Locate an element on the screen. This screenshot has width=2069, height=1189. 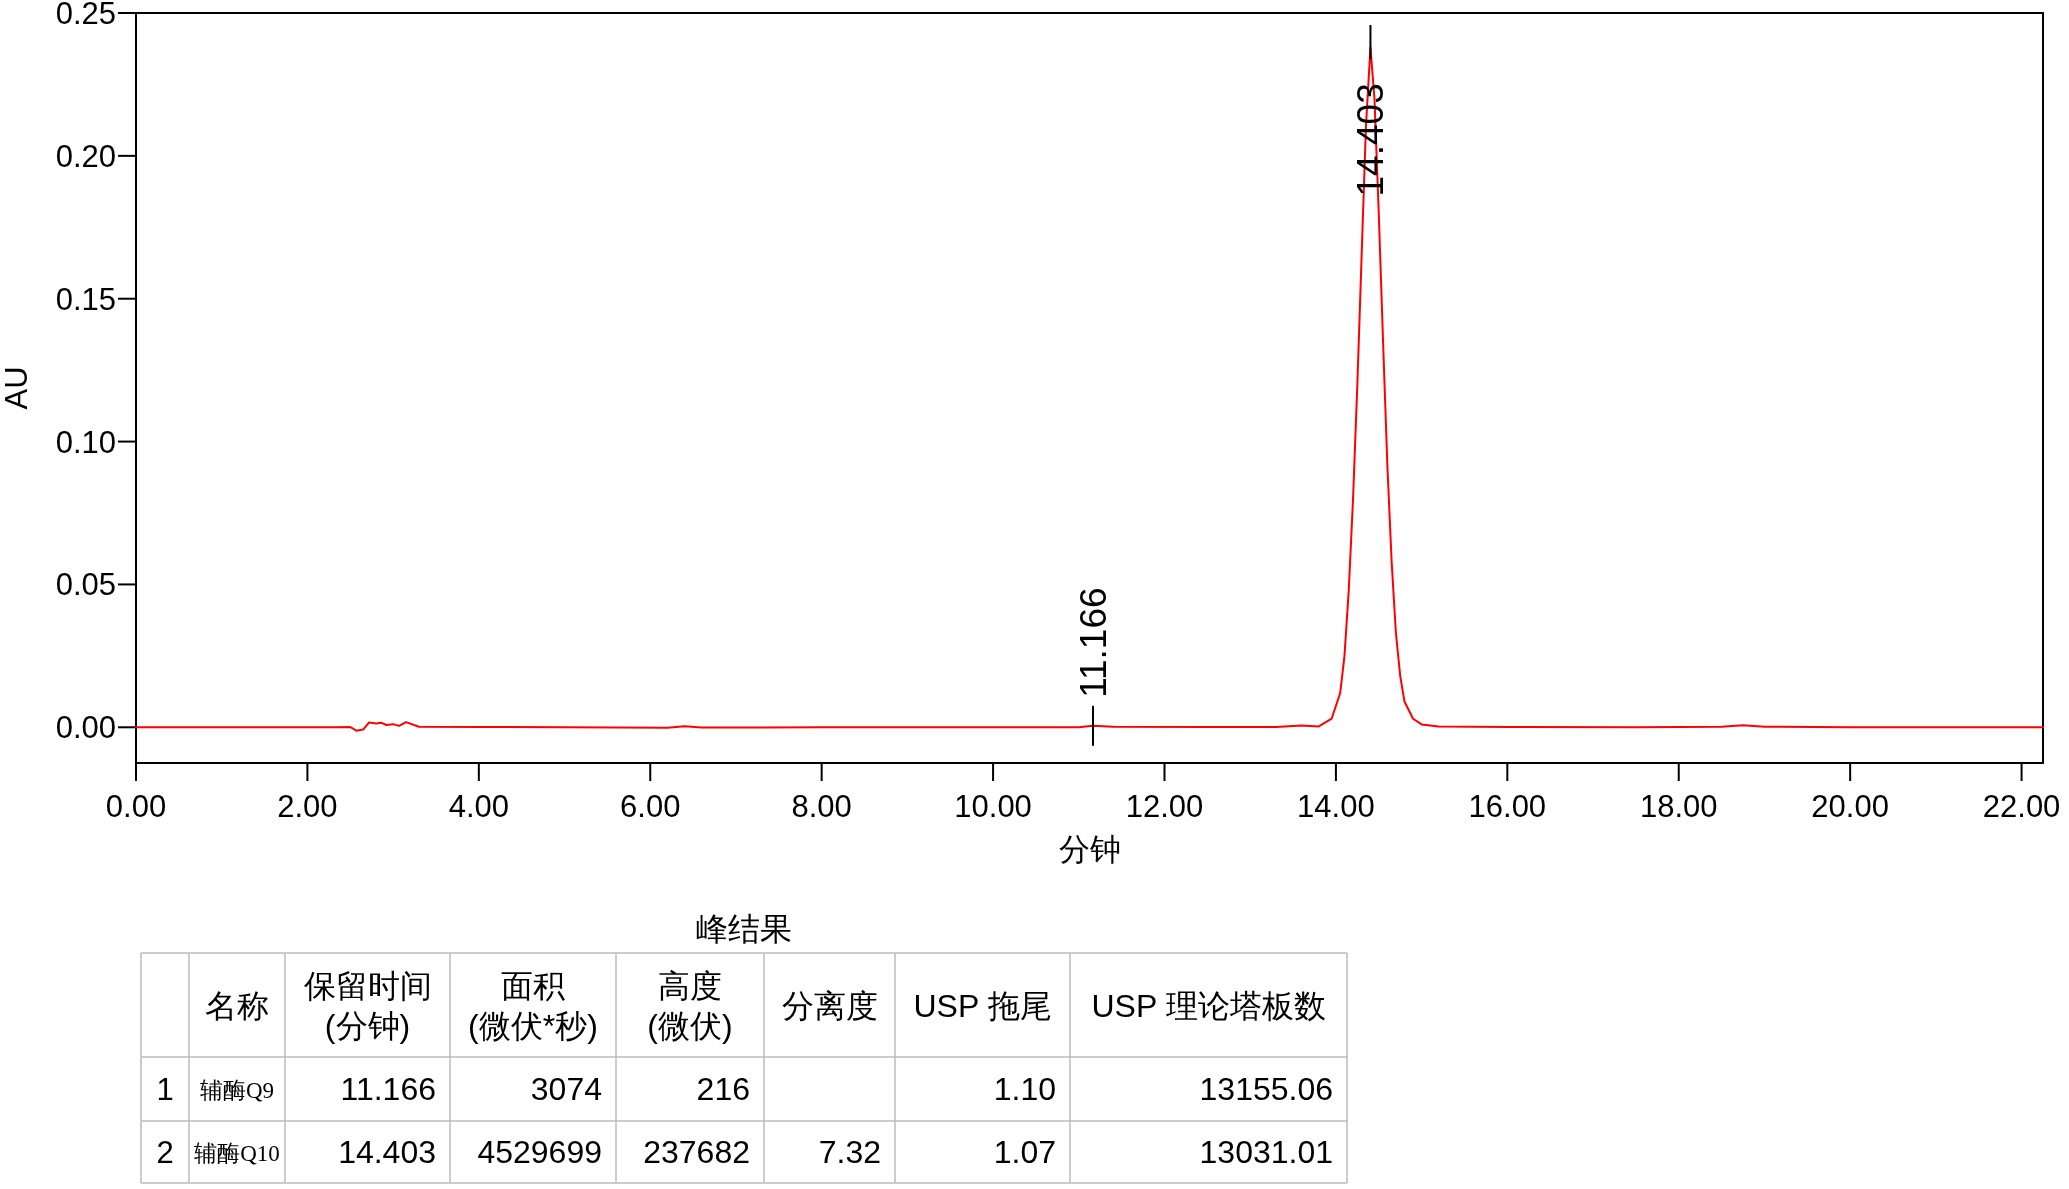
x-tick-label: 16.00 is located at coordinates (1507, 806).